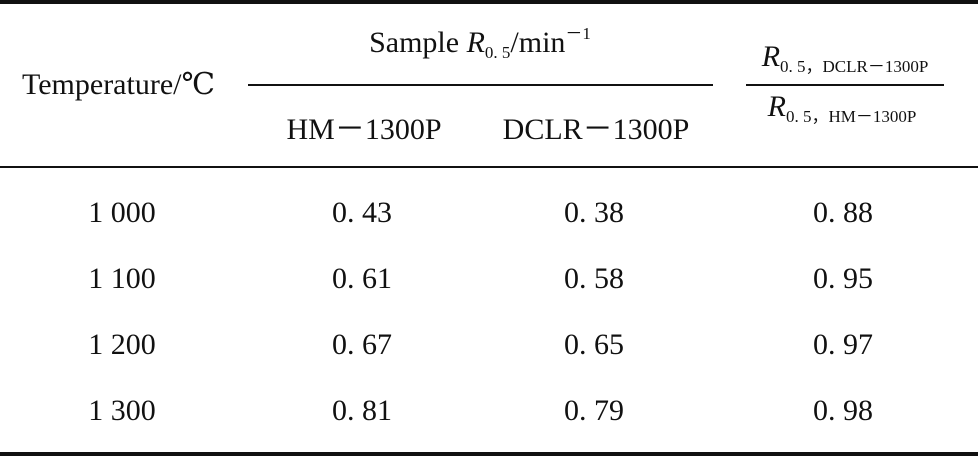 Image resolution: width=978 pixels, height=456 pixels. What do you see at coordinates (596, 129) in the screenshot?
I see `header-dclr-1300p: DCLR－1300P` at bounding box center [596, 129].